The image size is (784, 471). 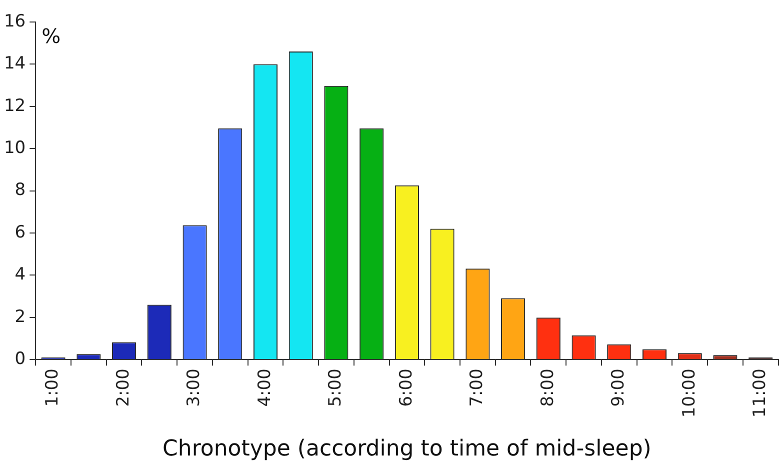 What do you see at coordinates (51, 36) in the screenshot?
I see `y-axis-title: %` at bounding box center [51, 36].